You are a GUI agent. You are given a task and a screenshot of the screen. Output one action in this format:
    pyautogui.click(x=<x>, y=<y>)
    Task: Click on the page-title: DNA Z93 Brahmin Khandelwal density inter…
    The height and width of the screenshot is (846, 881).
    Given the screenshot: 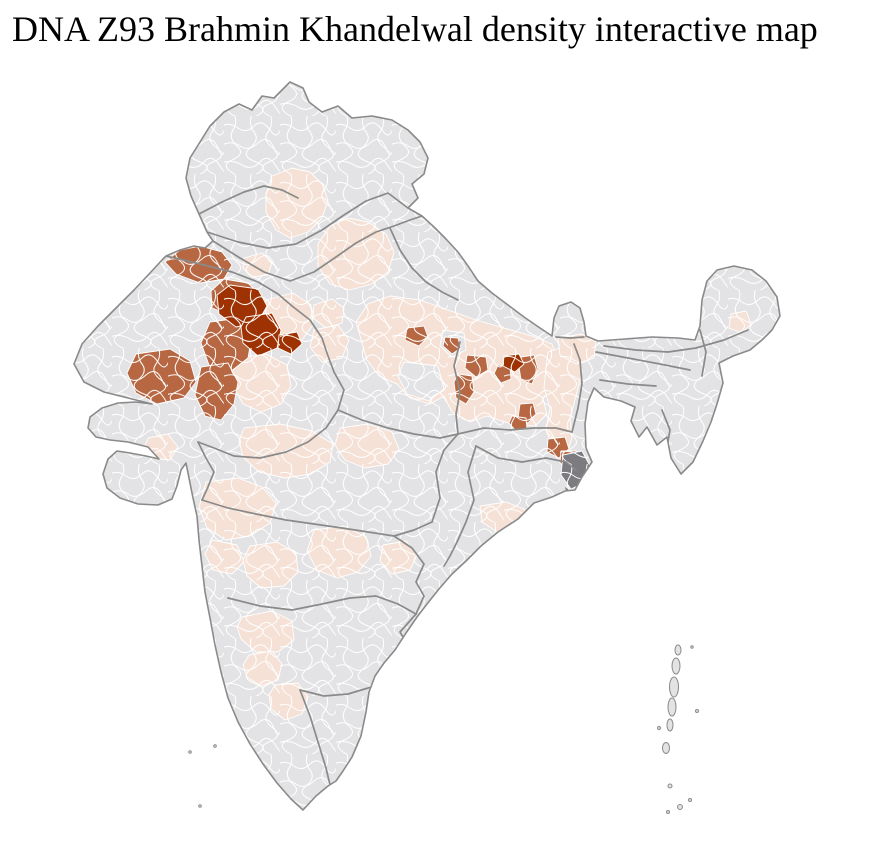 What is the action you would take?
    pyautogui.click(x=415, y=29)
    